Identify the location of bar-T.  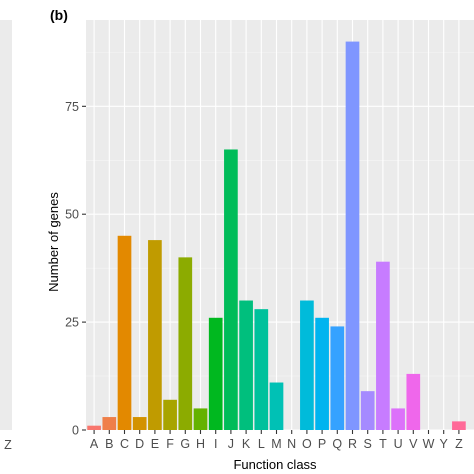
(383, 345).